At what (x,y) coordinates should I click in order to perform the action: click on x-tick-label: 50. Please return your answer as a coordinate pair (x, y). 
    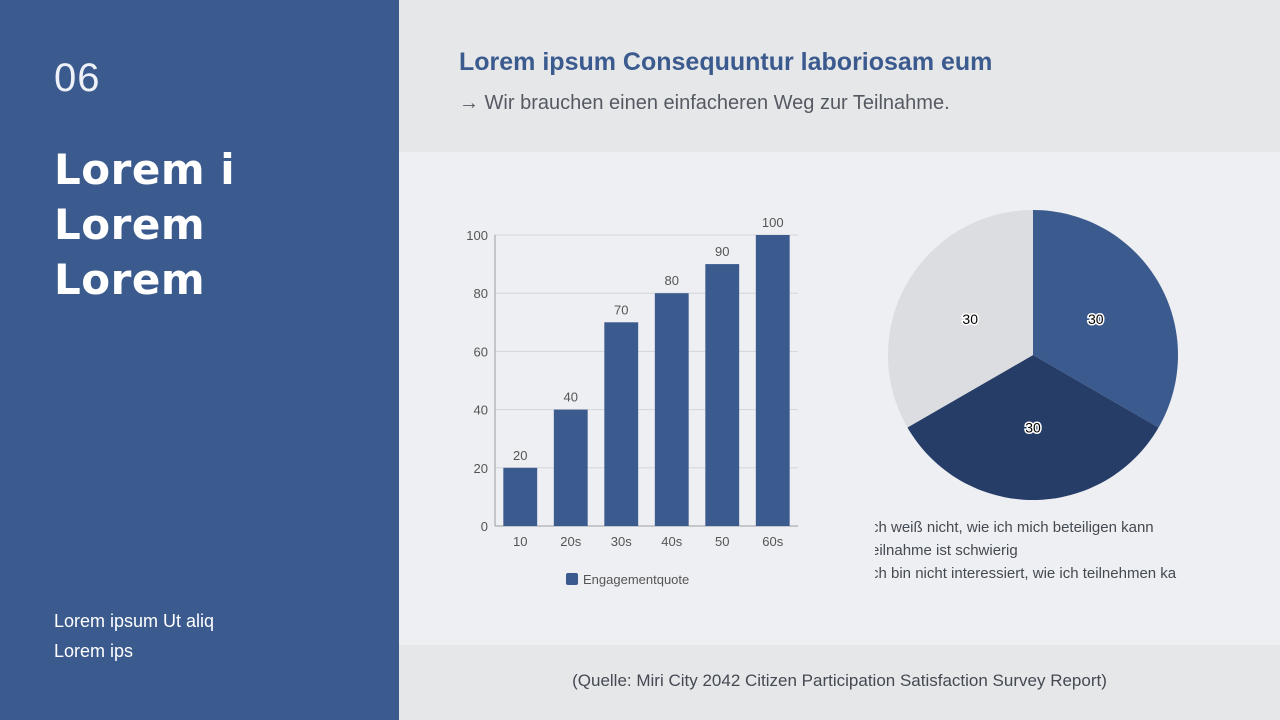
    Looking at the image, I should click on (722, 541).